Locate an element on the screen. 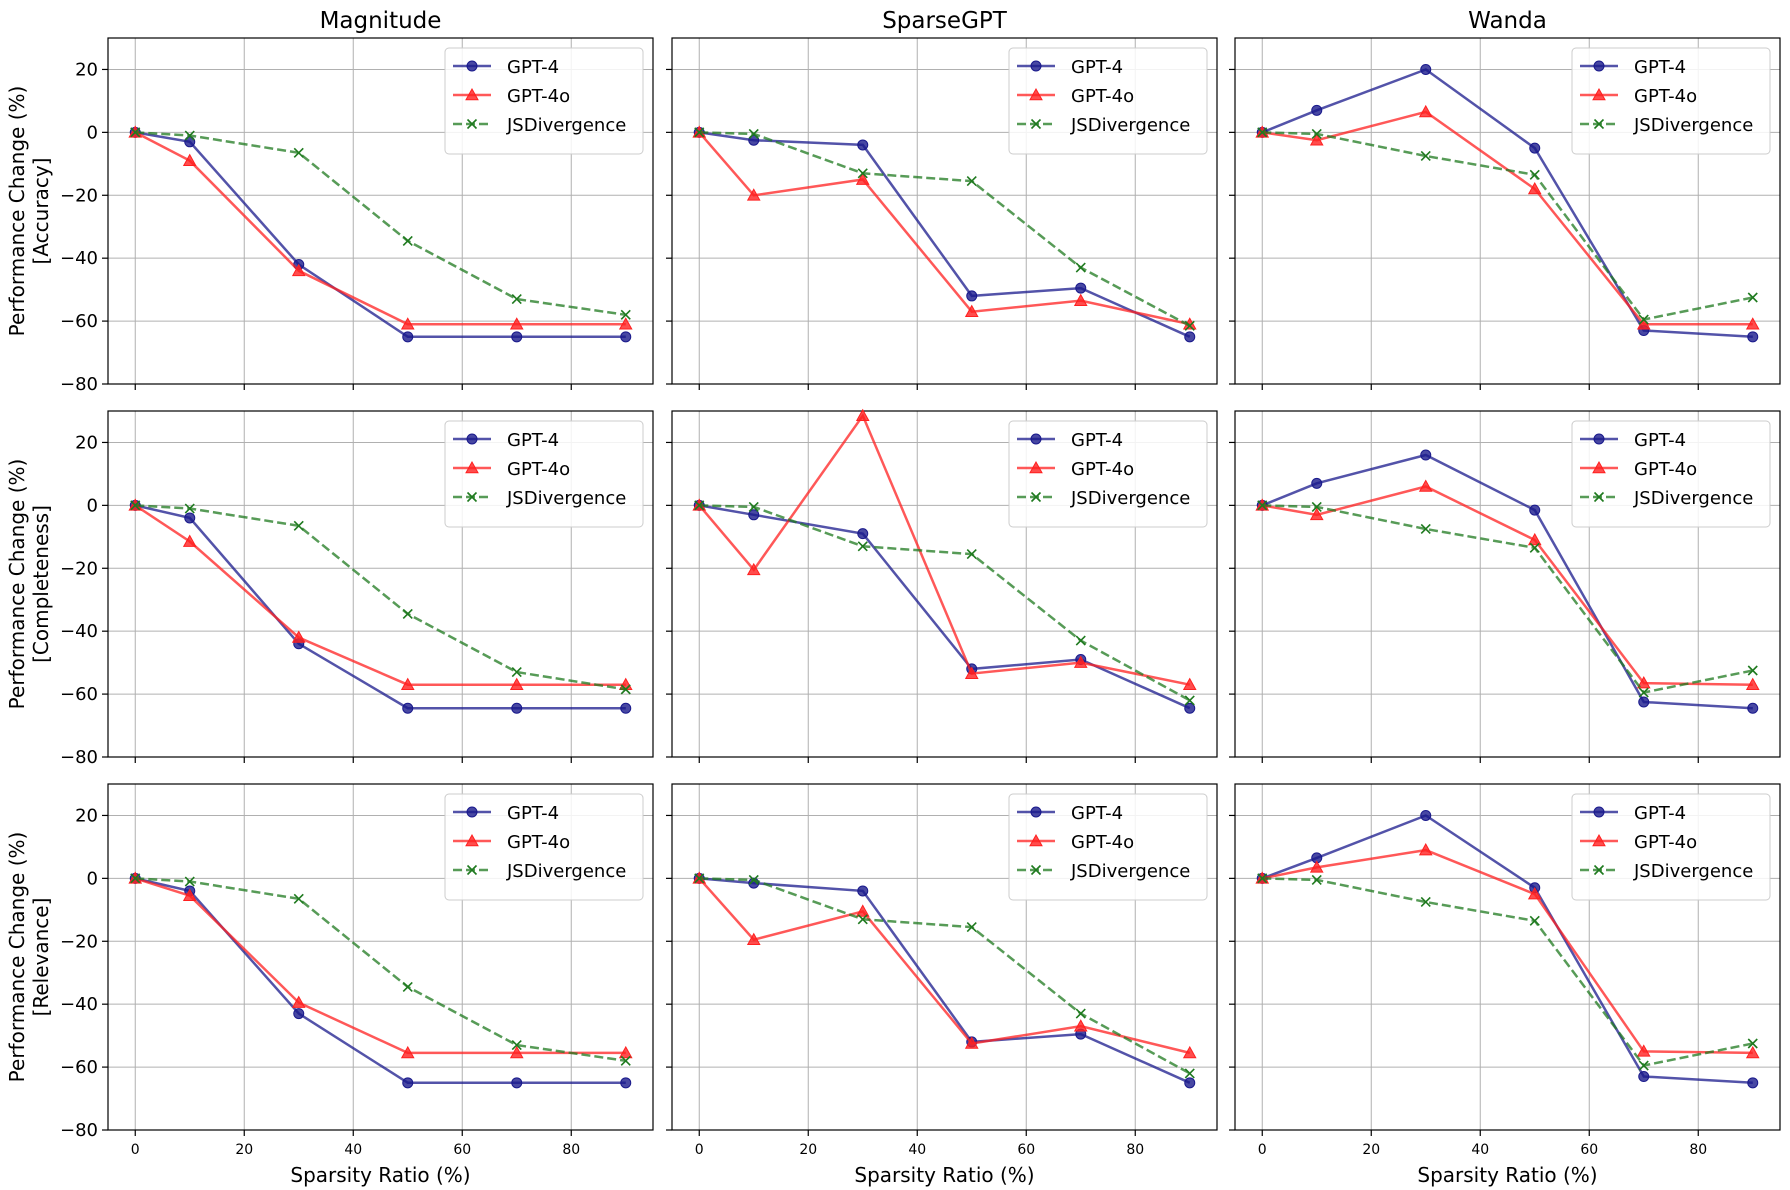 The image size is (1790, 1190). legend: GPT-4 GPT-4o JSDivergence is located at coordinates (1671, 101).